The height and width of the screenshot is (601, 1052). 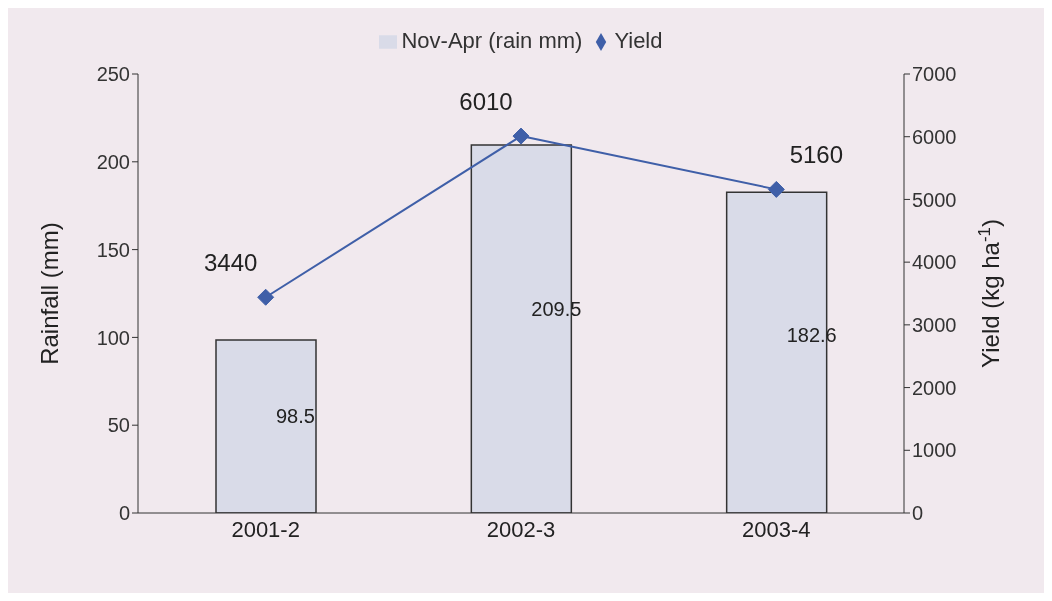 What do you see at coordinates (816, 155) in the screenshot?
I see `data-label: 5160` at bounding box center [816, 155].